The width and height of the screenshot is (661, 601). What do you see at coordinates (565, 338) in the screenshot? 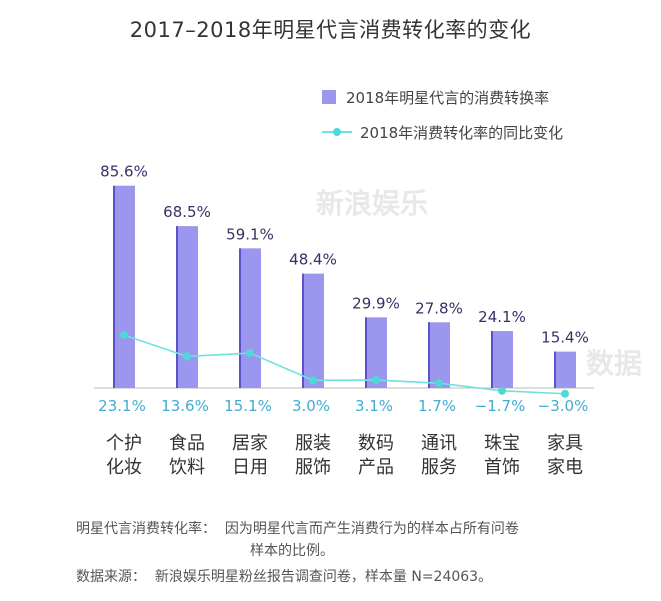
I see `bar-value-label-7: 15.4%` at bounding box center [565, 338].